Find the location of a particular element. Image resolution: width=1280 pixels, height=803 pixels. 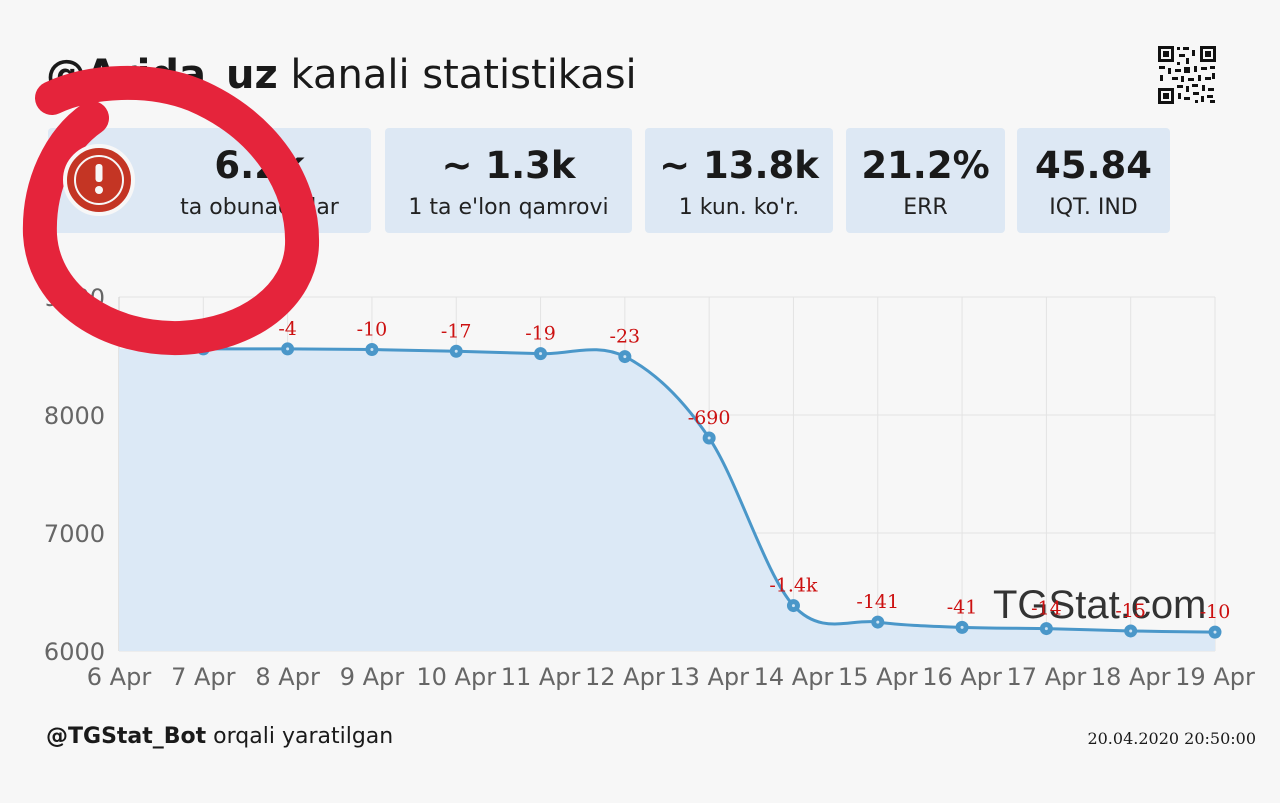

stat-card-err: 21.2% ERR is located at coordinates (925, 180).